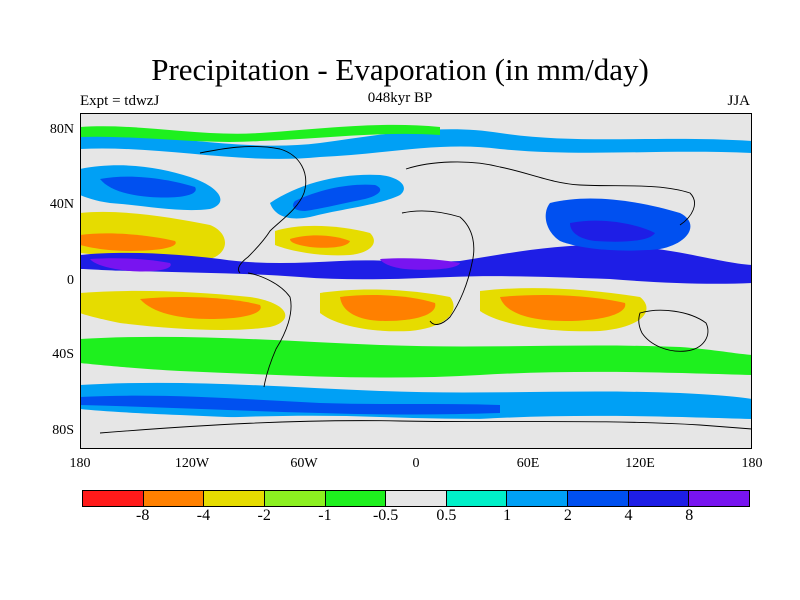 The height and width of the screenshot is (600, 800). Describe the element at coordinates (689, 515) in the screenshot. I see `colorbar-label: 8` at that location.